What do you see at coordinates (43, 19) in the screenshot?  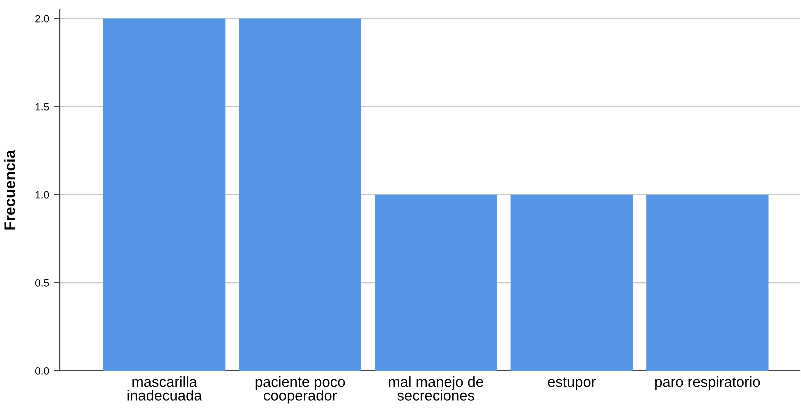 I see `y-tick-label: 2.0` at bounding box center [43, 19].